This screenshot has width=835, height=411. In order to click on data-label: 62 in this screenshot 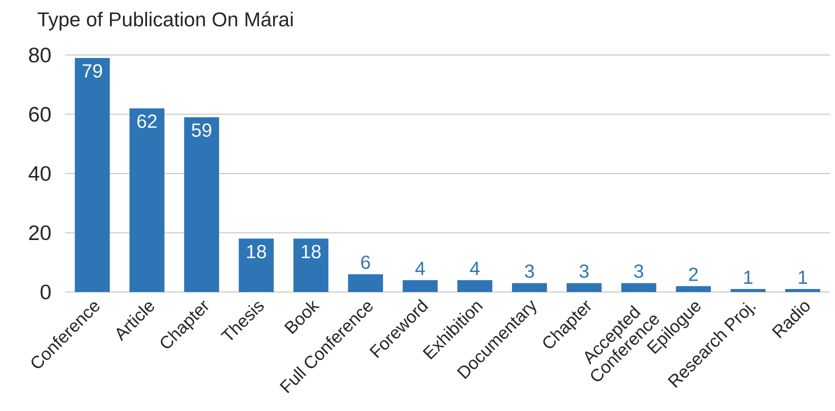, I will do `click(147, 121)`.